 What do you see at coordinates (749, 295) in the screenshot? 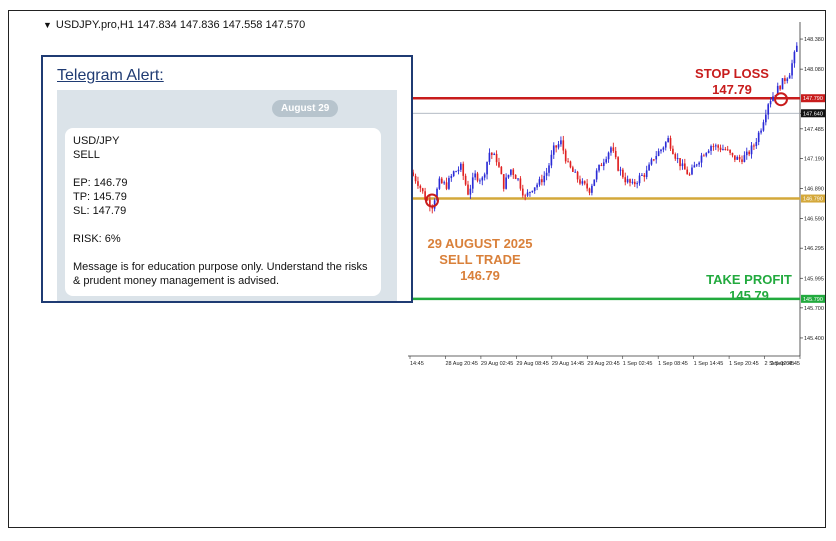
I see `take-profit-value: 145.79` at bounding box center [749, 295].